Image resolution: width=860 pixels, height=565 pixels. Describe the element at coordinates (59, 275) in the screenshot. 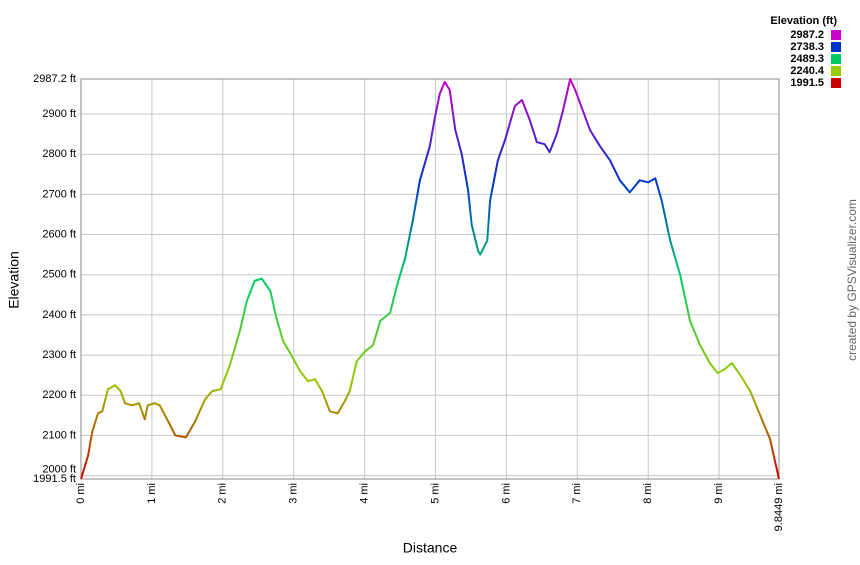

I see `y-tick-label: 2500 ft` at that location.